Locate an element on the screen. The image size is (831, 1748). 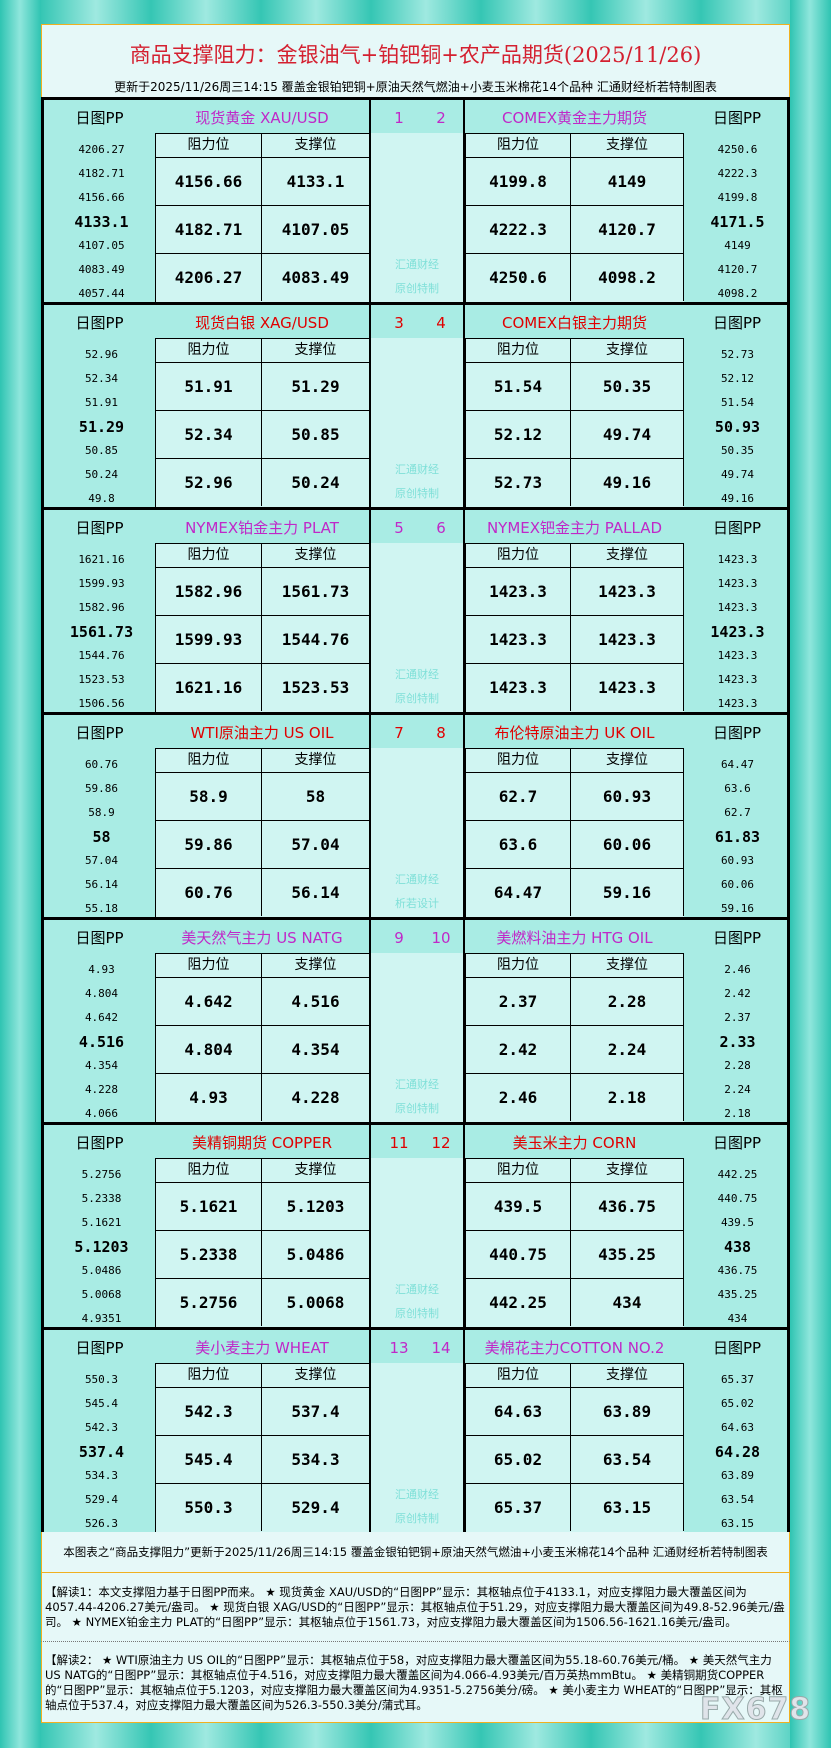
pp-level-right: 435.25 is located at coordinates (737, 1294).